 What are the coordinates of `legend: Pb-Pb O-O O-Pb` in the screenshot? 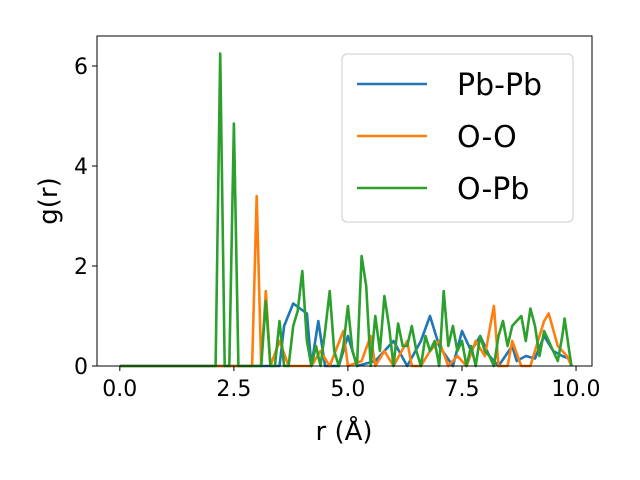 It's located at (457, 138).